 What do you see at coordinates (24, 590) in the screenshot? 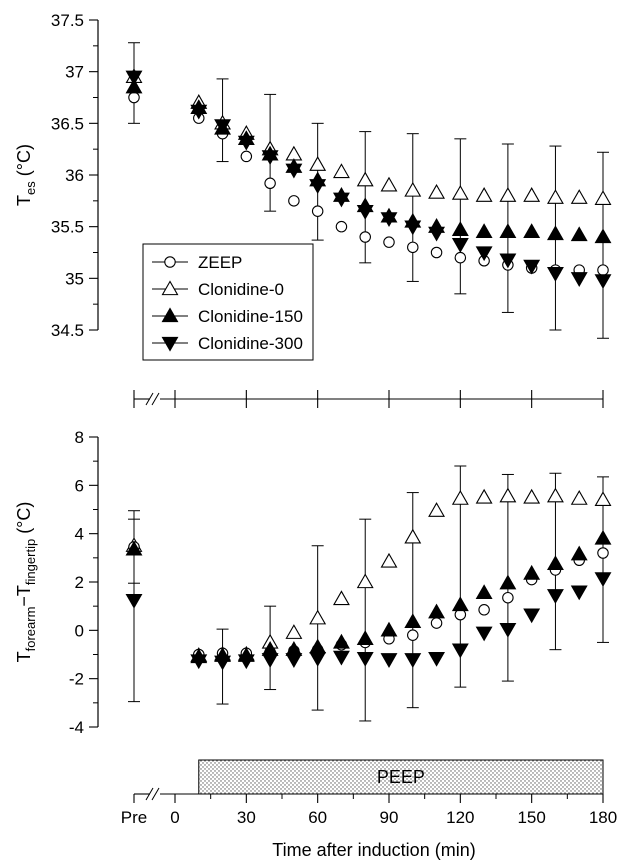
I see `bottom-ylabel-main2: T` at bounding box center [24, 590].